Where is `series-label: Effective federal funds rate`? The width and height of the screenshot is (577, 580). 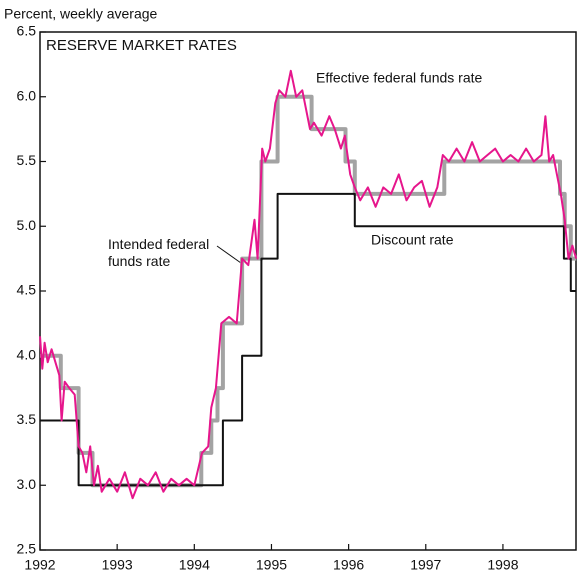
series-label: Effective federal funds rate is located at coordinates (399, 78).